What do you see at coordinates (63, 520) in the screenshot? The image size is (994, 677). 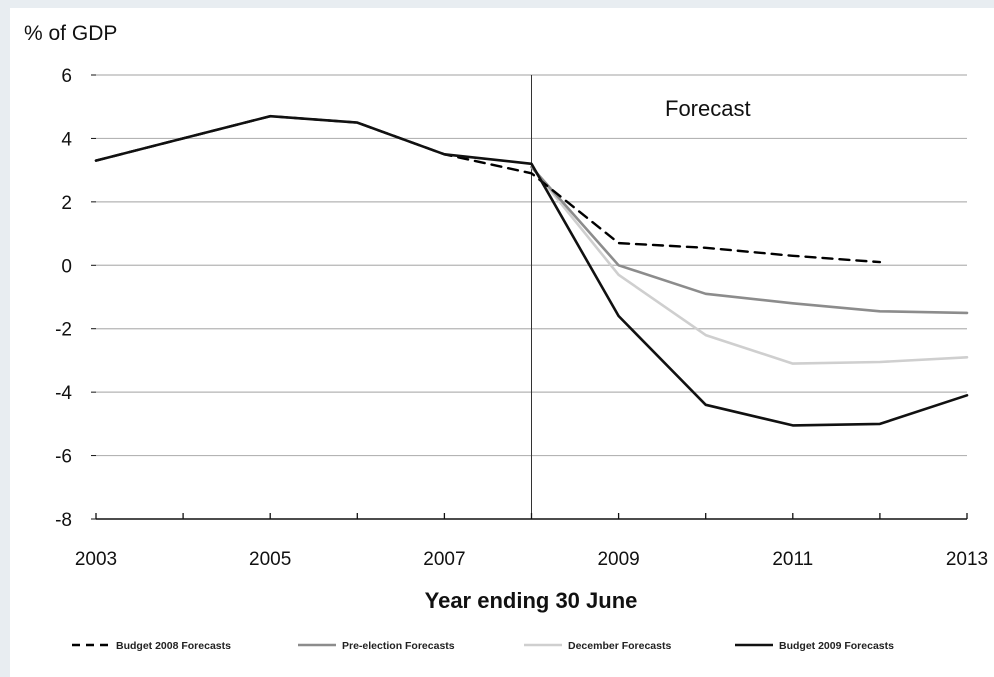 I see `y-tick-label: -8` at bounding box center [63, 520].